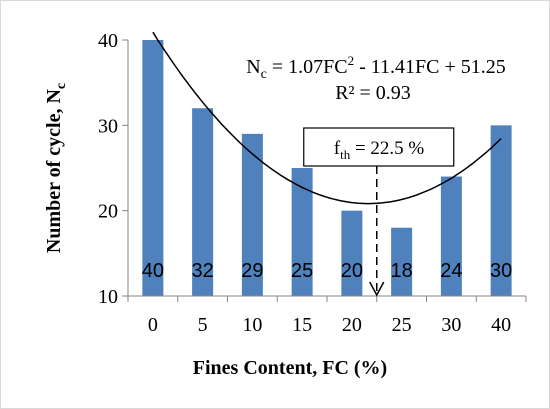 This screenshot has height=409, width=550. Describe the element at coordinates (402, 271) in the screenshot. I see `data-label: 18` at that location.